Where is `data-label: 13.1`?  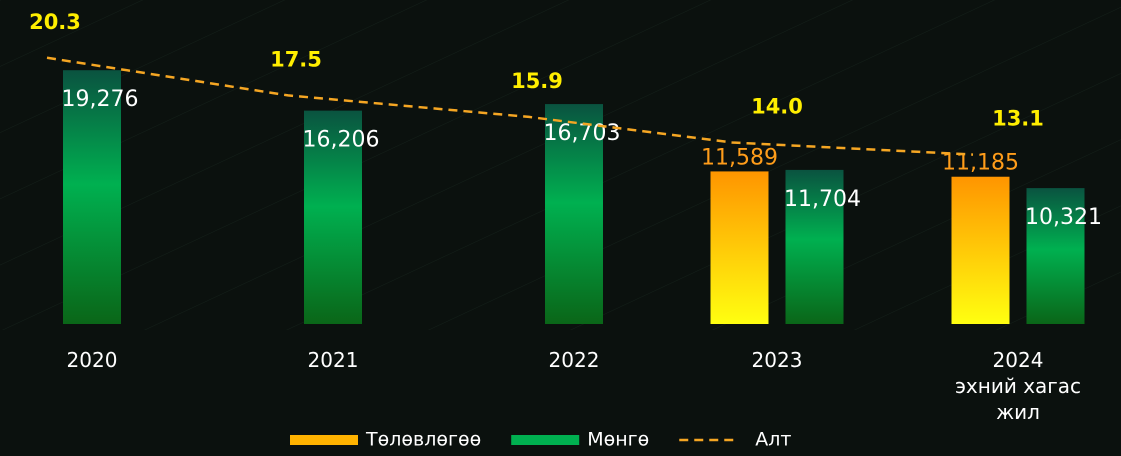
data-label: 13.1 is located at coordinates (1018, 119).